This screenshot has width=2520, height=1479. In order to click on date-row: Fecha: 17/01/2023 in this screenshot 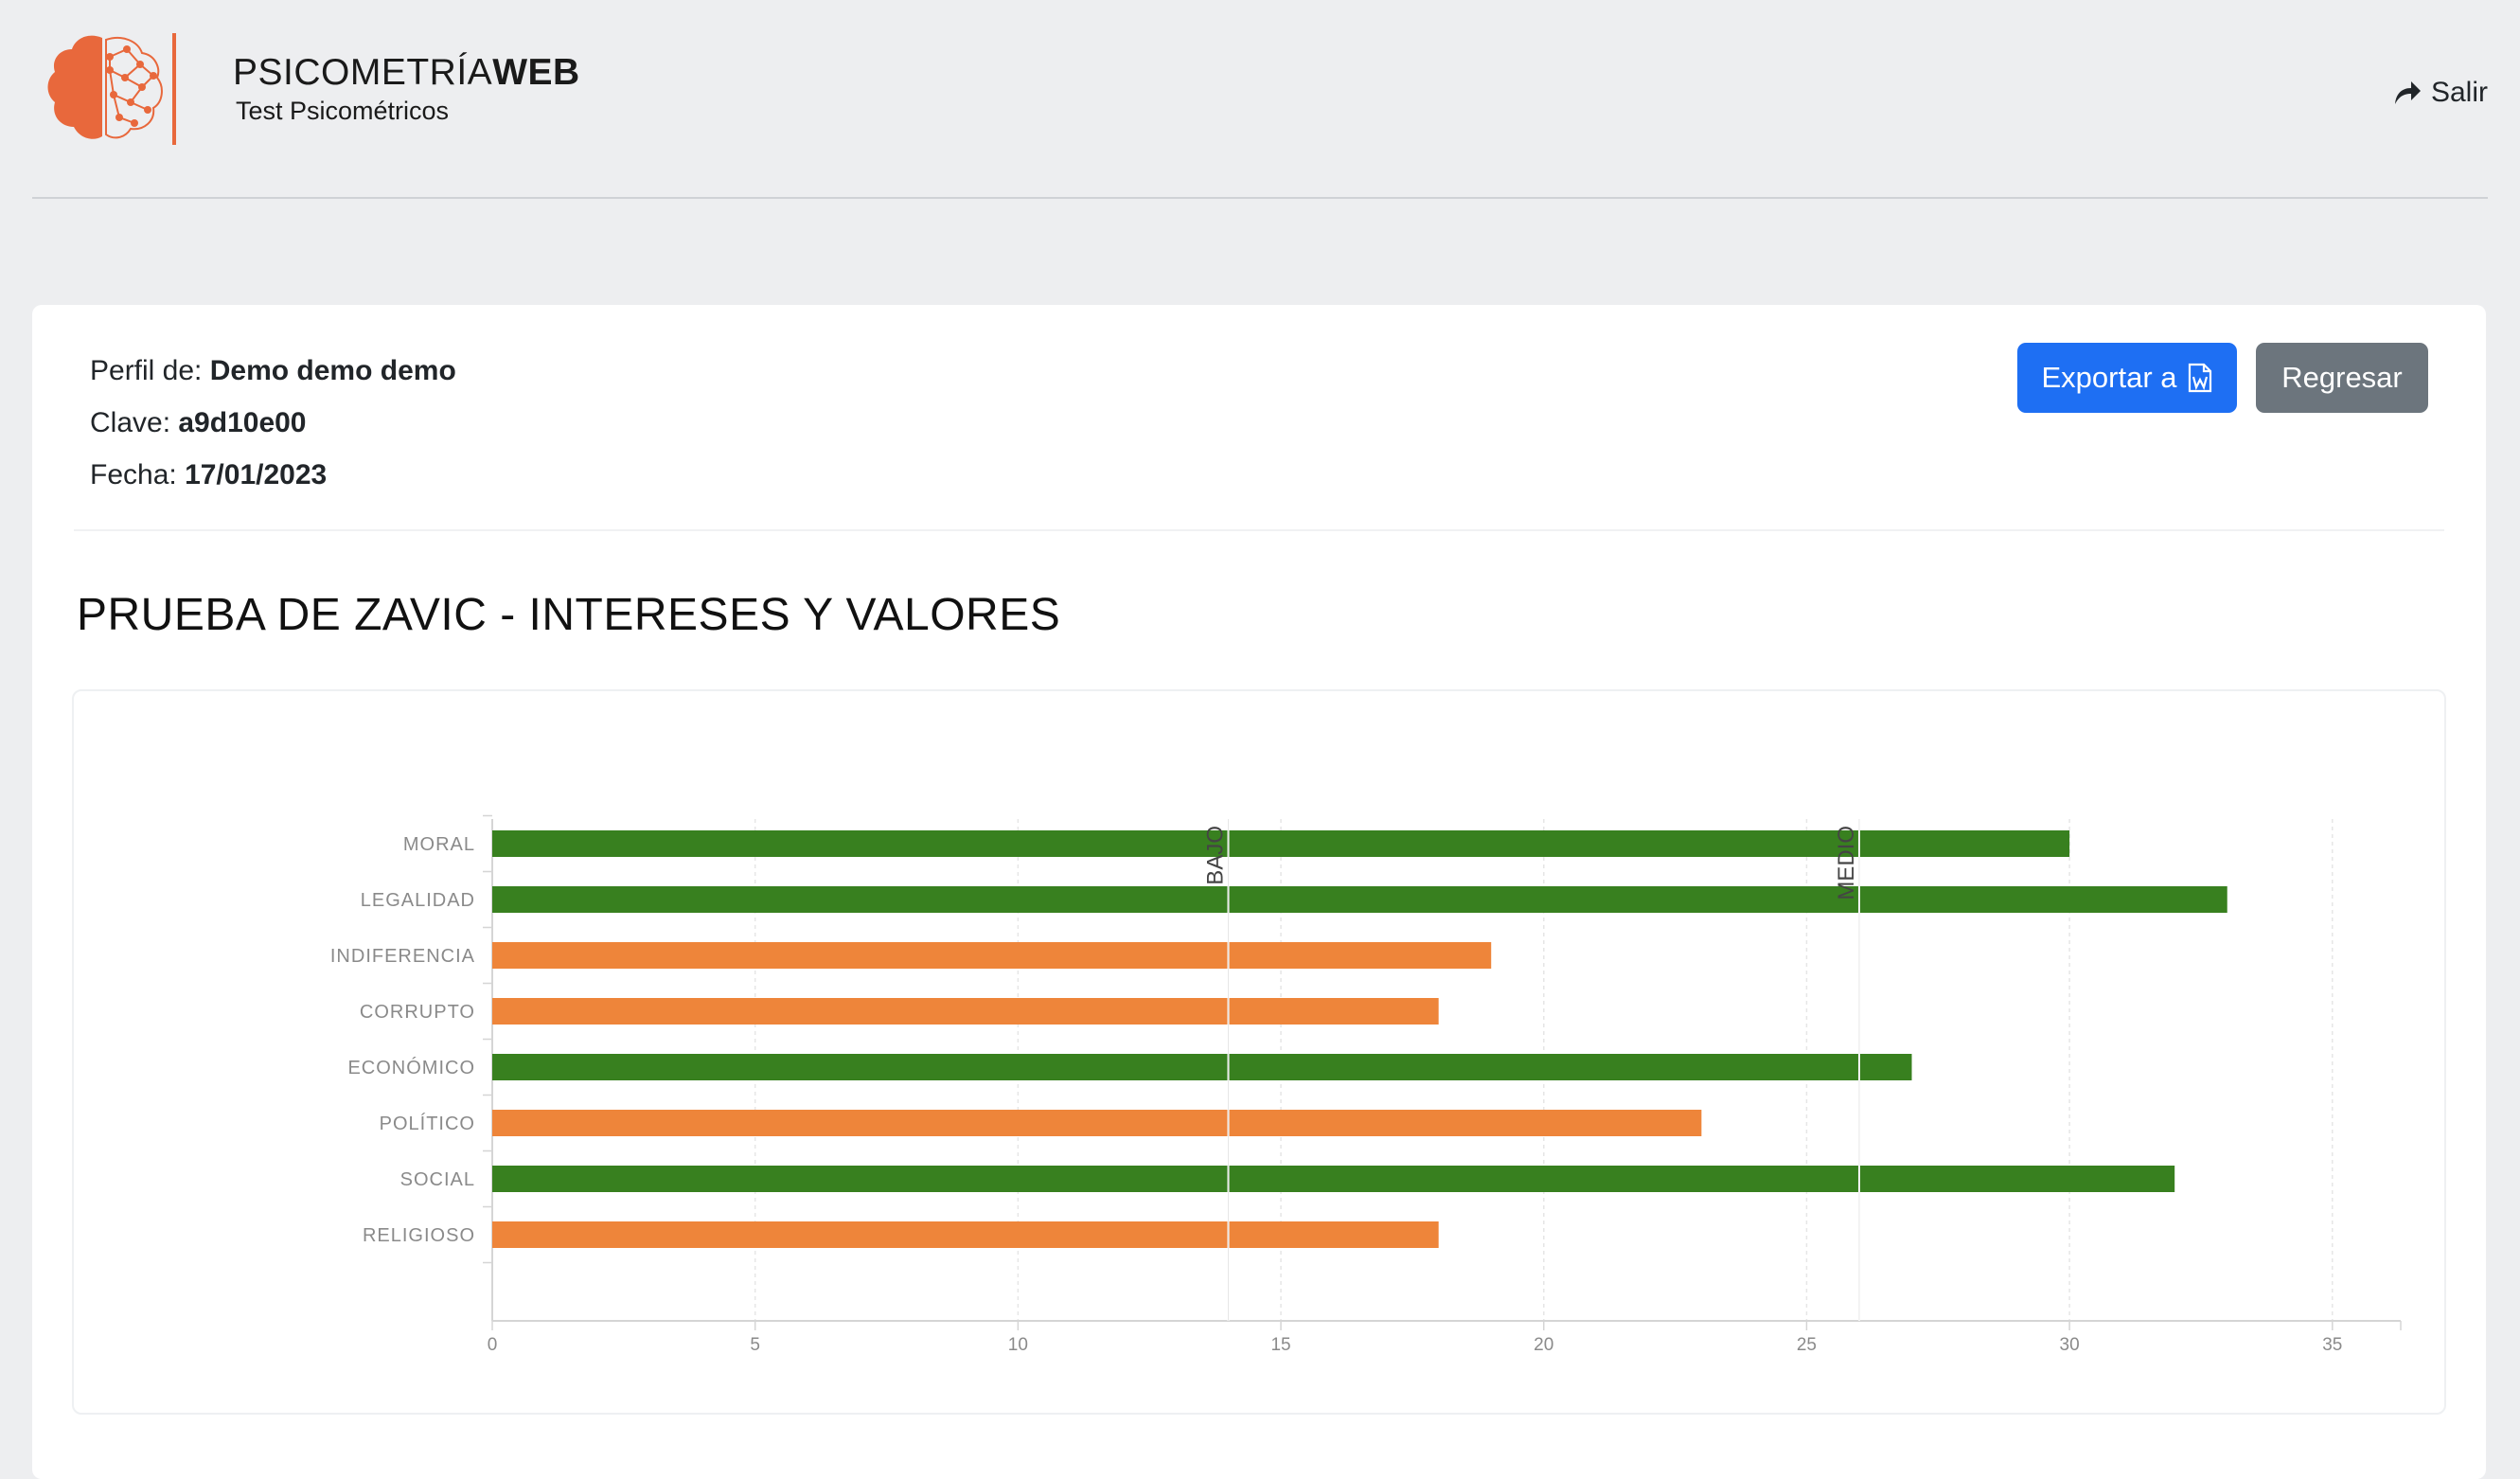, I will do `click(273, 475)`.